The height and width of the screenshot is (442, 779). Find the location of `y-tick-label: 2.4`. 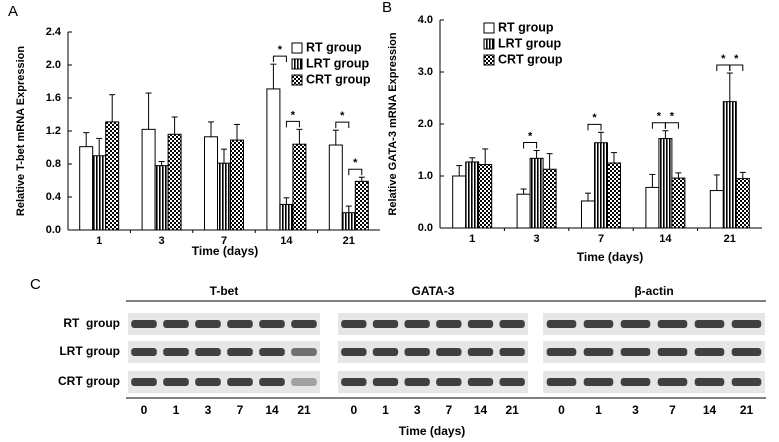

y-tick-label: 2.4 is located at coordinates (54, 32).